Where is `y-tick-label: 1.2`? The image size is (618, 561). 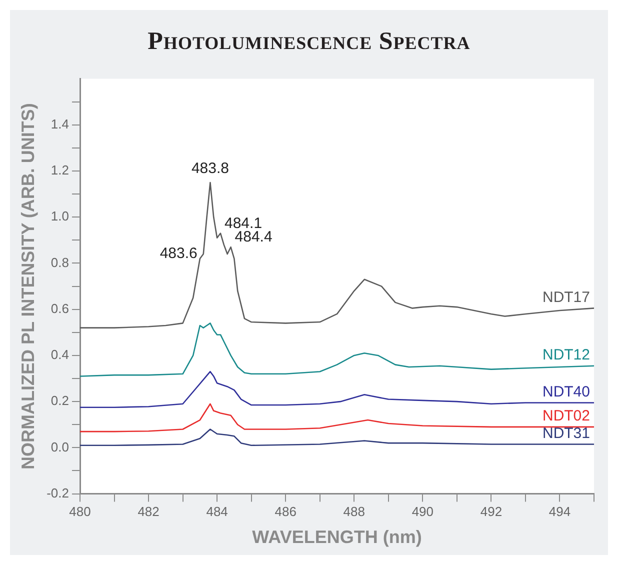 y-tick-label: 1.2 is located at coordinates (59, 170).